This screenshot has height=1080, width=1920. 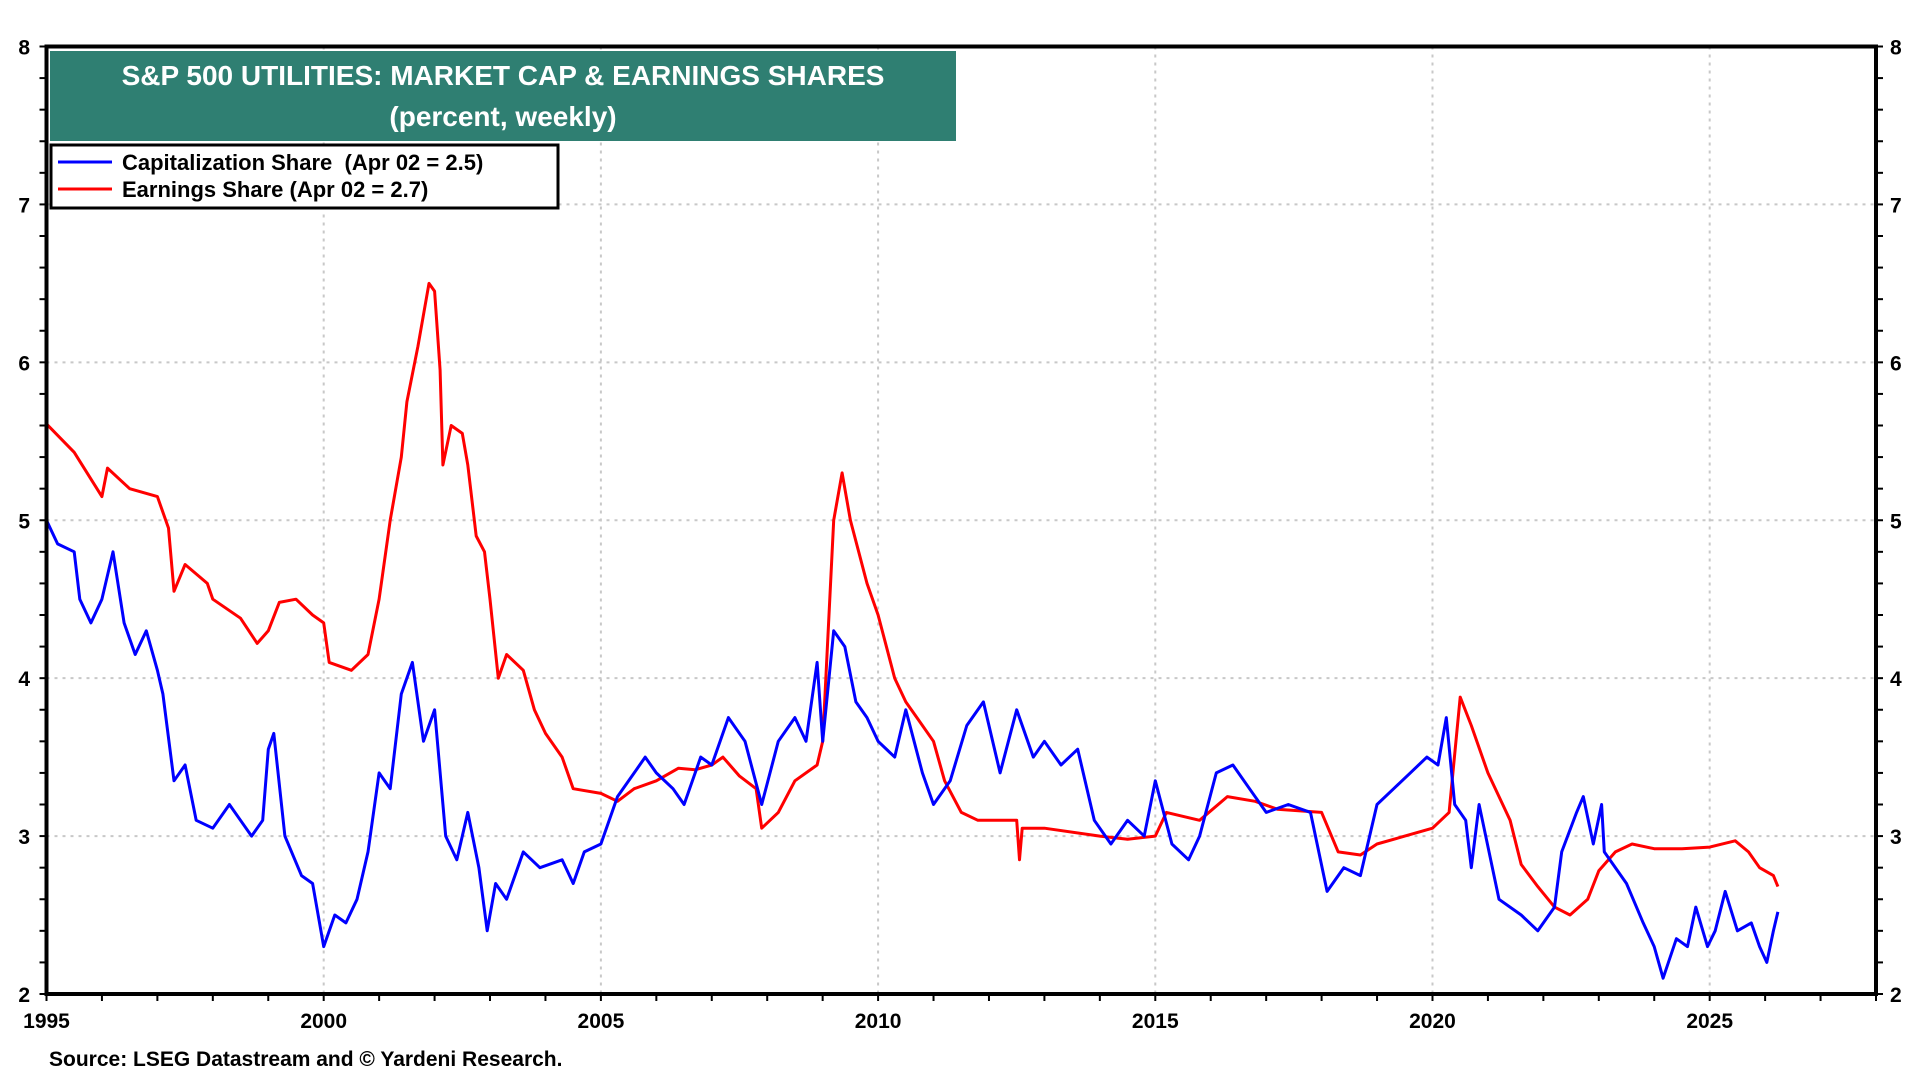 What do you see at coordinates (1709, 1021) in the screenshot?
I see `x-tick-label: 2025` at bounding box center [1709, 1021].